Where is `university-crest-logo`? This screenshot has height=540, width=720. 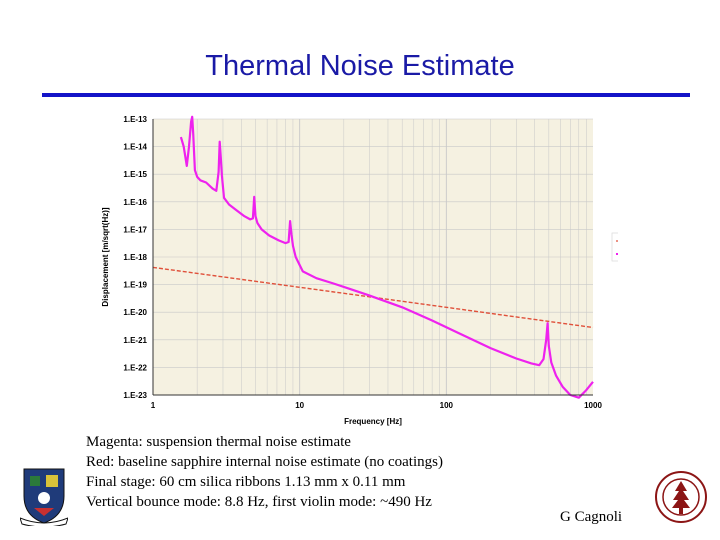 university-crest-logo is located at coordinates (44, 497).